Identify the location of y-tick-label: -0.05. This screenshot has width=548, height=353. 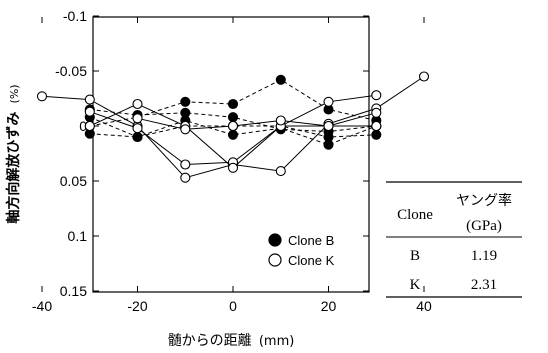
(71, 71).